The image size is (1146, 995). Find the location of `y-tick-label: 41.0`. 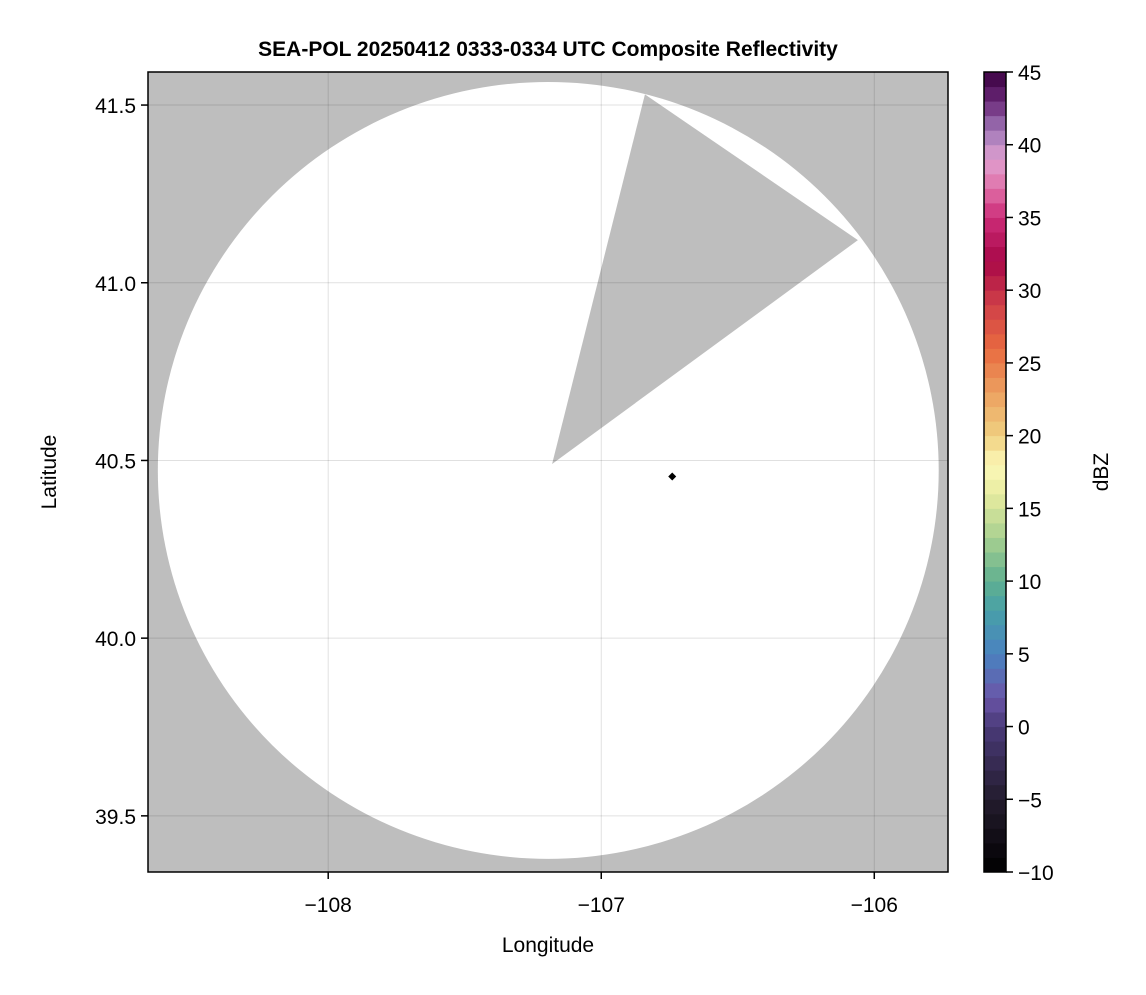

y-tick-label: 41.0 is located at coordinates (115, 284).